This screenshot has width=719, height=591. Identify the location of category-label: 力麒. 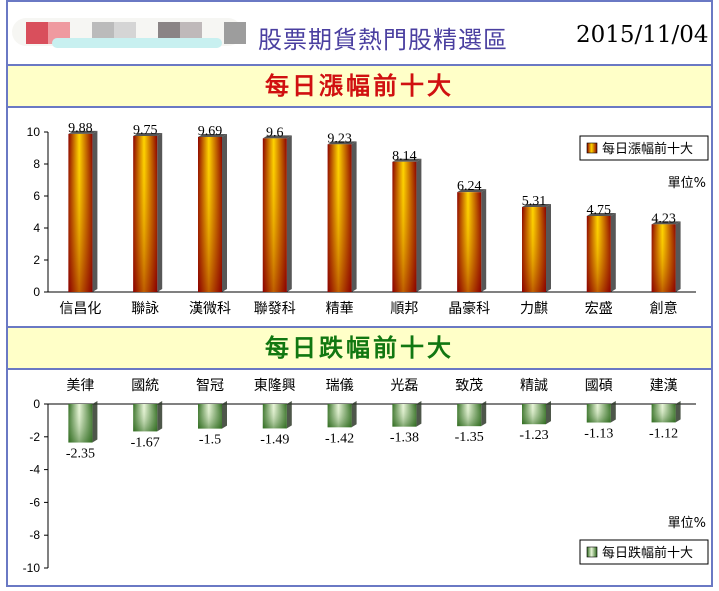
(534, 309).